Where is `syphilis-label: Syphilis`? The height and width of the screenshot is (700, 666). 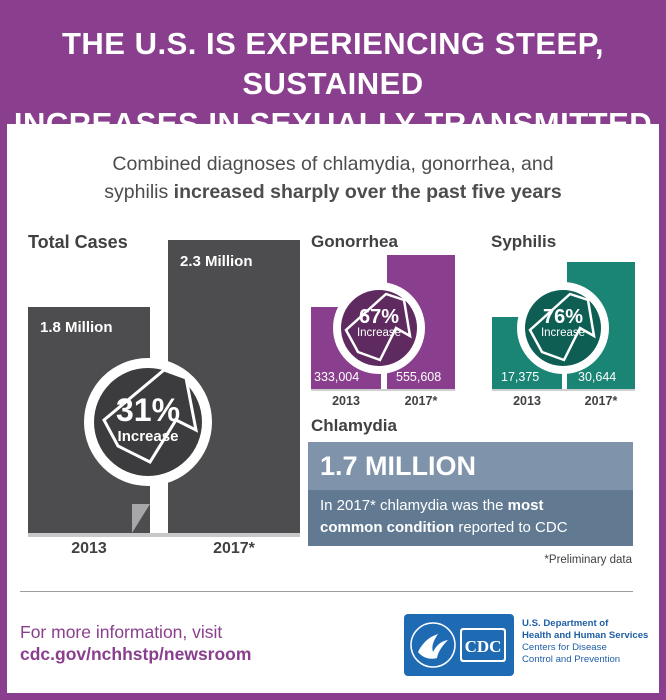 syphilis-label: Syphilis is located at coordinates (524, 241).